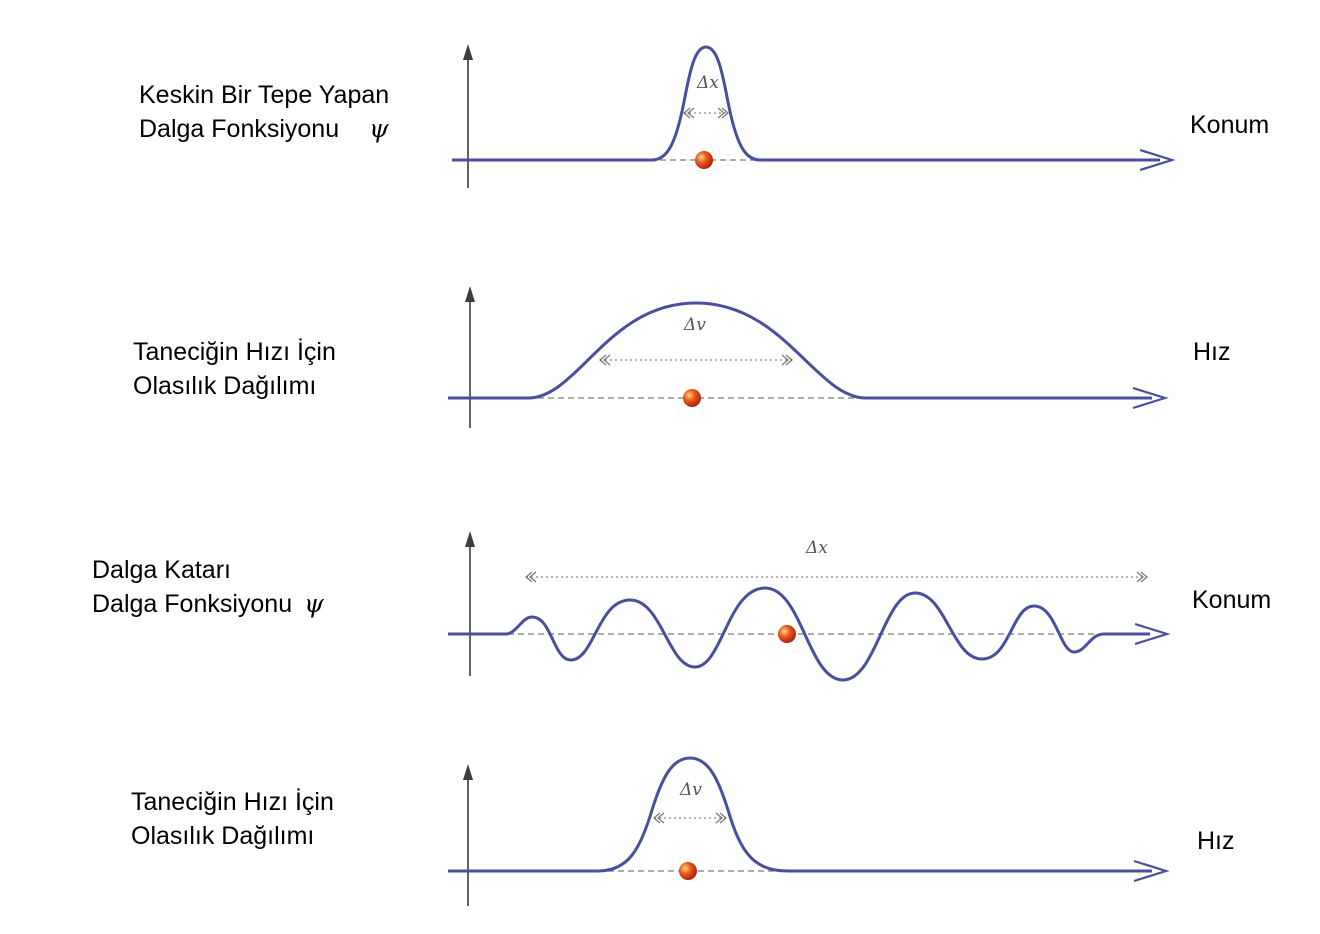  I want to click on panel2-label-line2: Olasılık Dağılımı, so click(225, 386).